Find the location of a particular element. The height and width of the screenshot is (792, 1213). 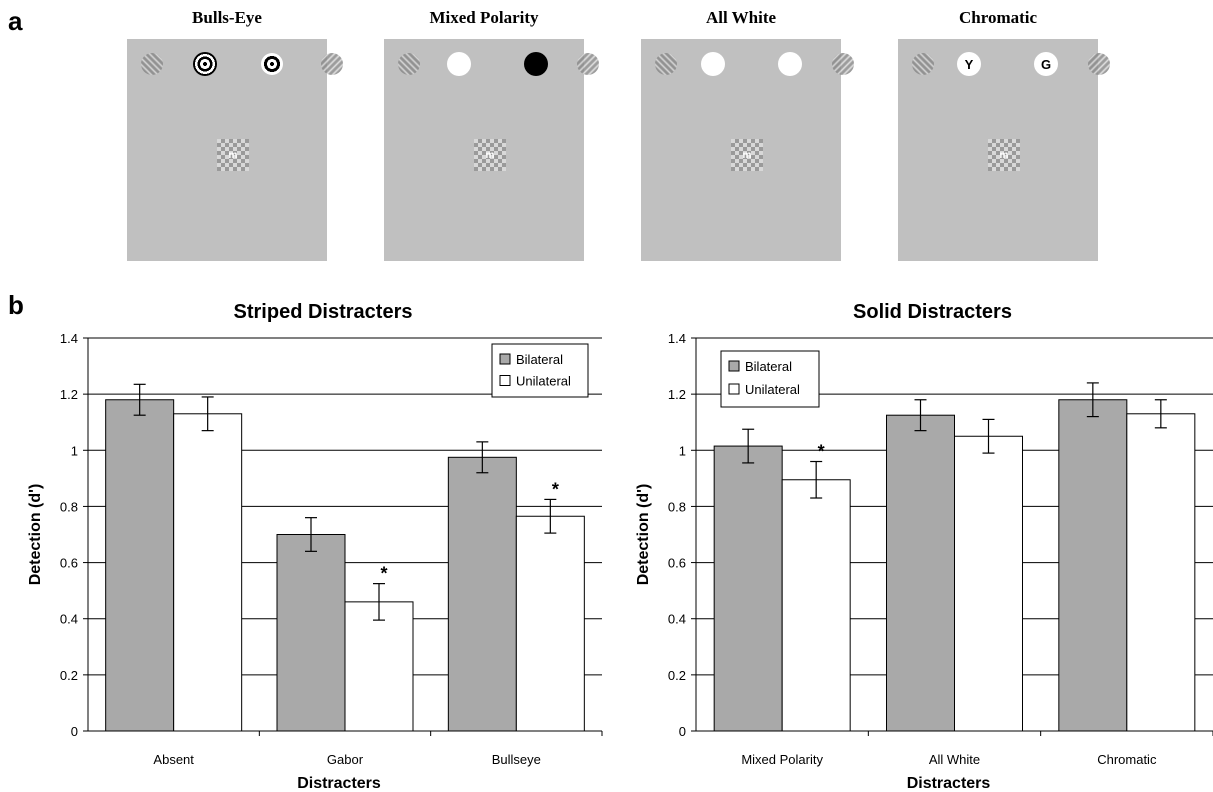

left-bullseye-distracter is located at coordinates (205, 64).